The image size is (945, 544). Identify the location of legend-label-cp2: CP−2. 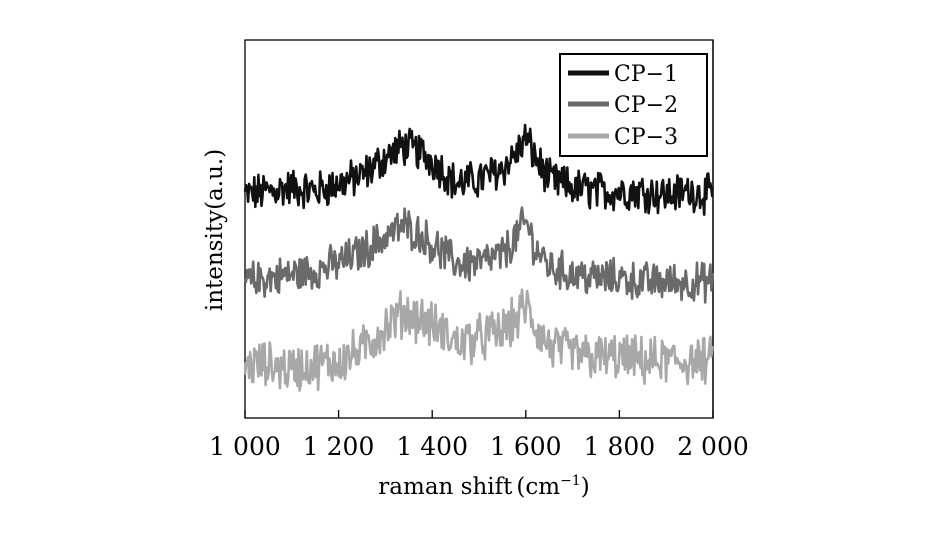
(646, 105).